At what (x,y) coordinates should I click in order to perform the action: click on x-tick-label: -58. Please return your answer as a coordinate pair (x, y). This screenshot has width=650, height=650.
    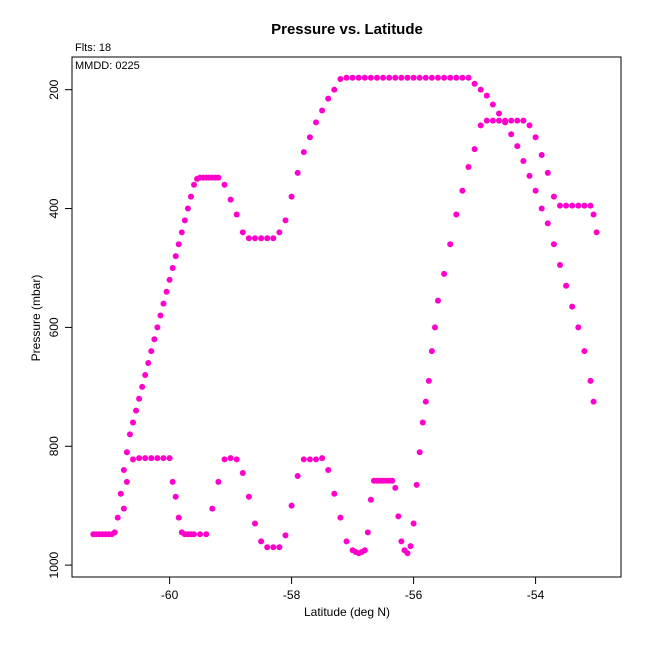
    Looking at the image, I should click on (292, 595).